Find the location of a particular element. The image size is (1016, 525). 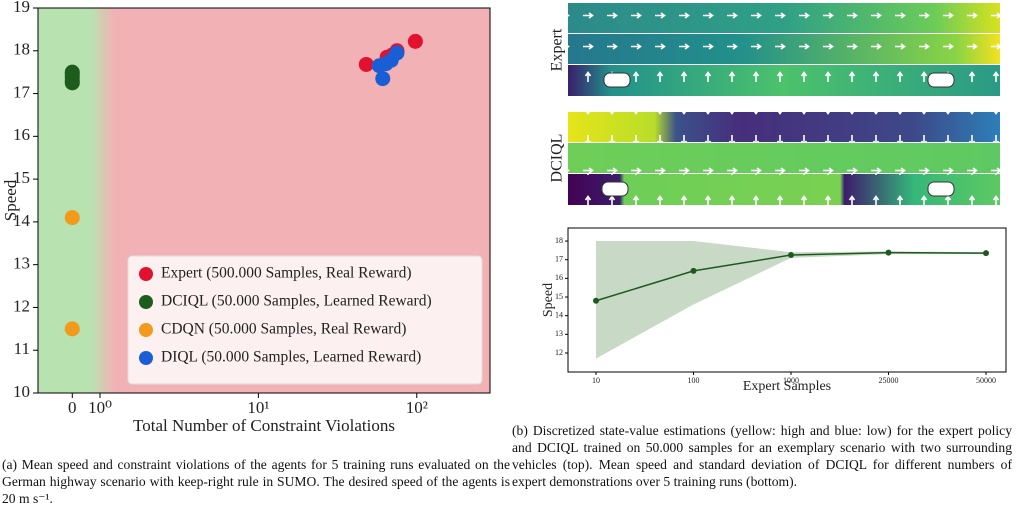

x-tick-label: 10² is located at coordinates (417, 407).